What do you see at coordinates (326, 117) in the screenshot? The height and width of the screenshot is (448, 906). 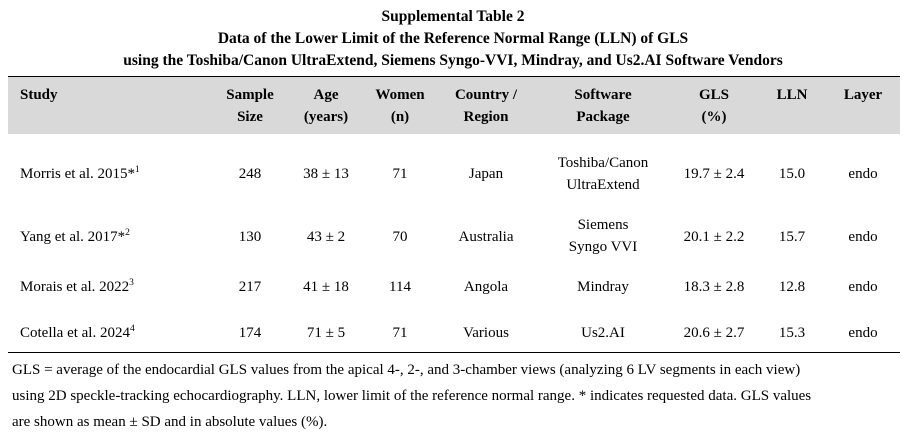 I see `header-age-line-2: (years)` at bounding box center [326, 117].